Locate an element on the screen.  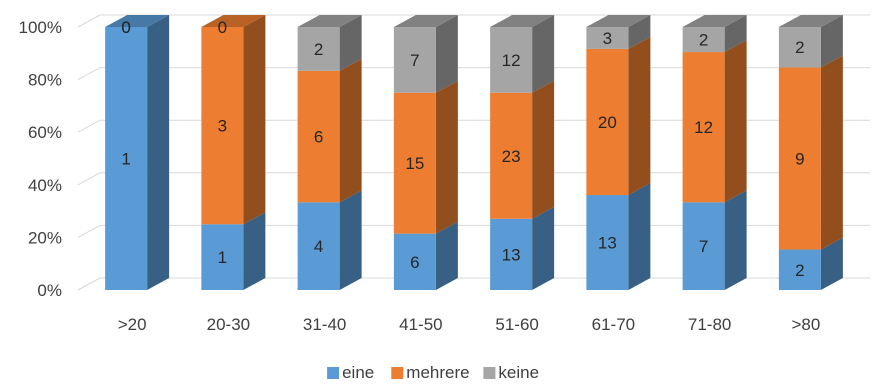
data-label-mehrere-71-80: 12 is located at coordinates (703, 127).